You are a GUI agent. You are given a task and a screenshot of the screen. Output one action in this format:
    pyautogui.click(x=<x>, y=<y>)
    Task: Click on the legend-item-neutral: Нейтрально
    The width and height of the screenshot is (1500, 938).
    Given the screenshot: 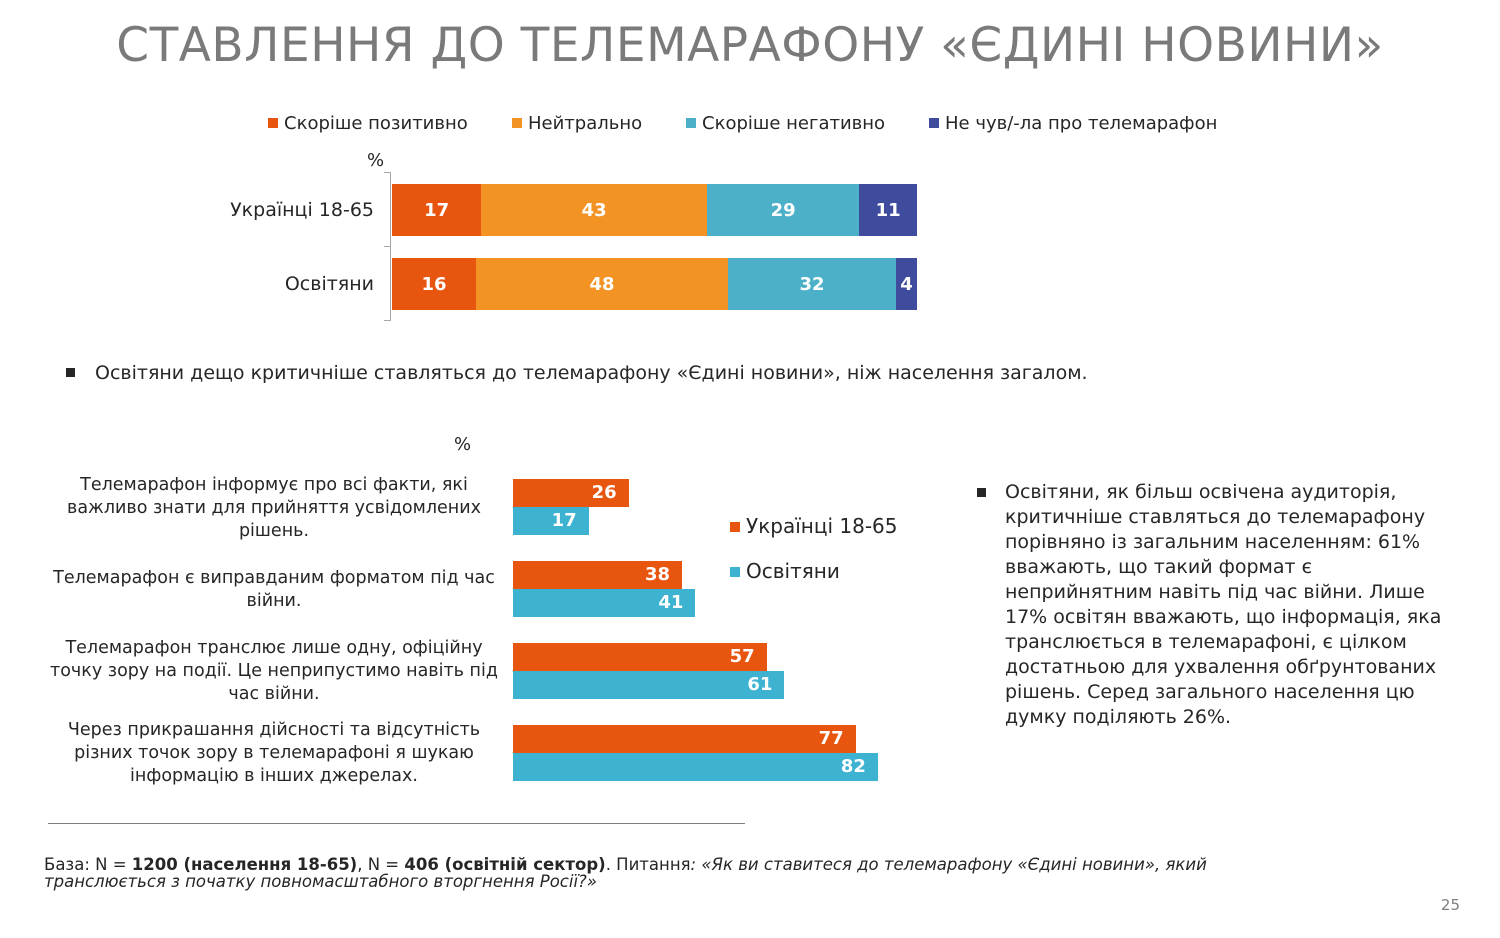 What is the action you would take?
    pyautogui.click(x=577, y=123)
    